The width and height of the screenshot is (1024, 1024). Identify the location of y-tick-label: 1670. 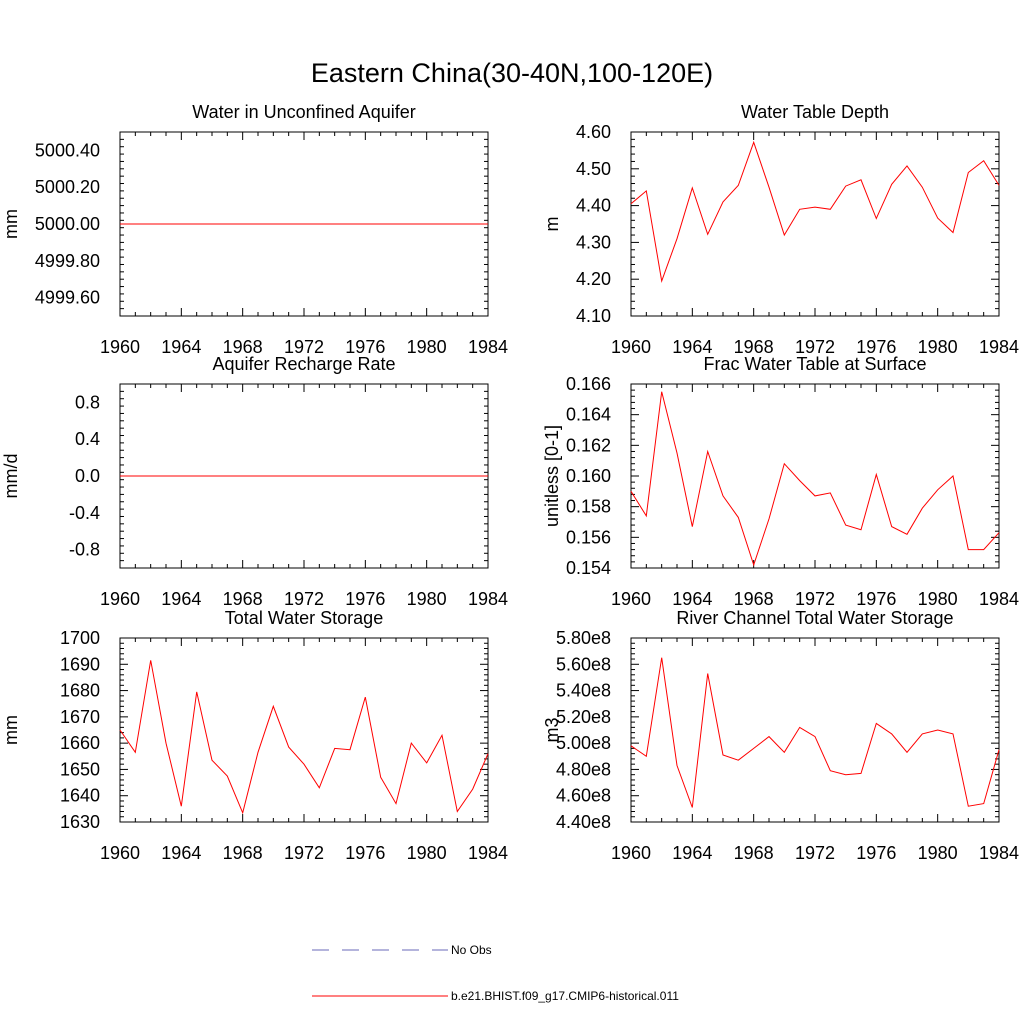
(80, 717).